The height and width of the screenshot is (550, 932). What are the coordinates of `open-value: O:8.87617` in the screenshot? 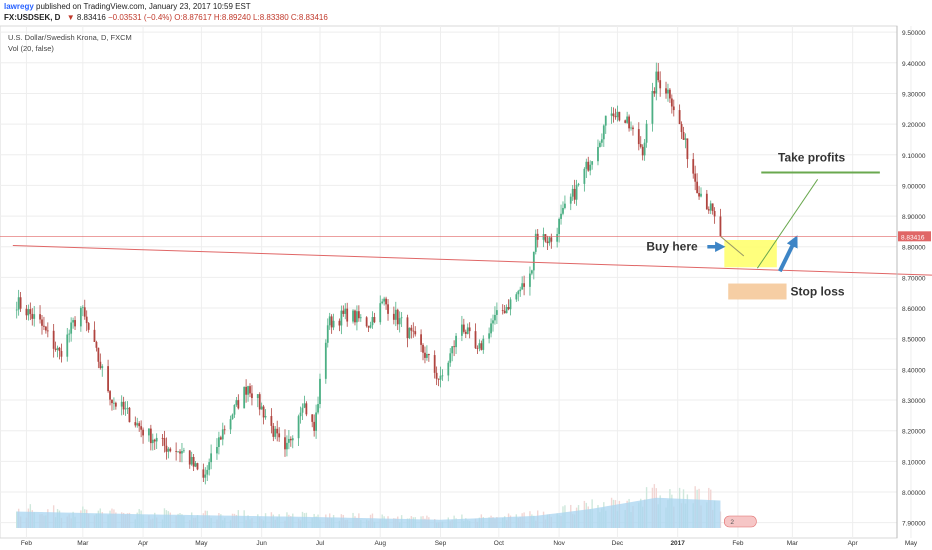 It's located at (193, 17).